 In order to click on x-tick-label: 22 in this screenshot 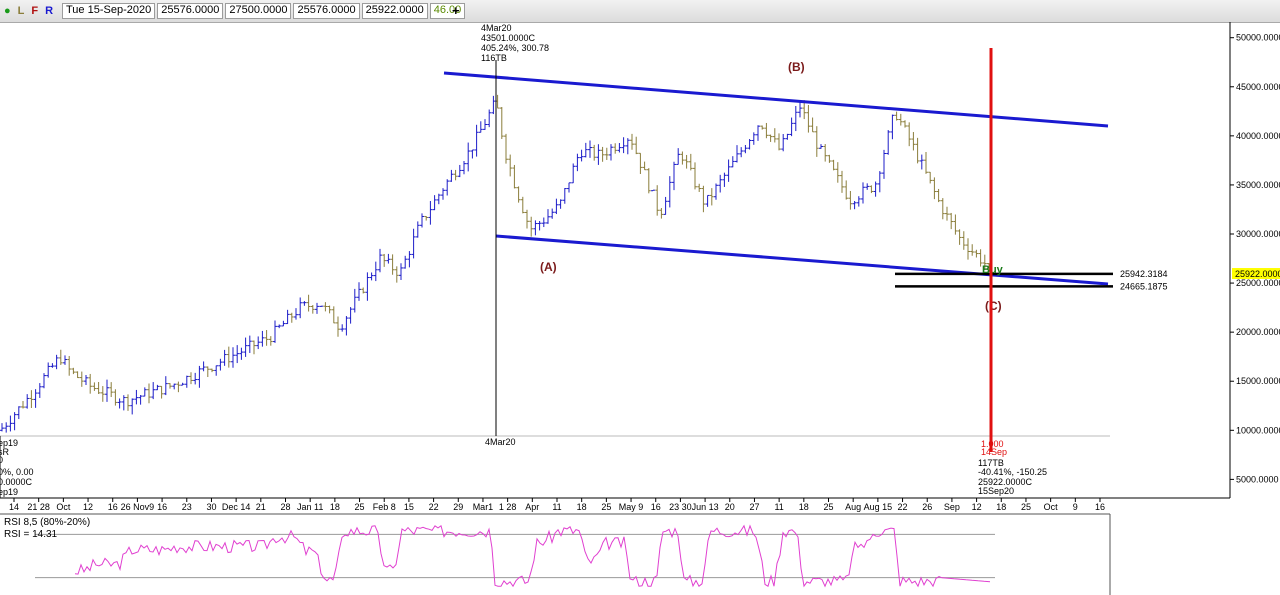, I will do `click(903, 507)`.